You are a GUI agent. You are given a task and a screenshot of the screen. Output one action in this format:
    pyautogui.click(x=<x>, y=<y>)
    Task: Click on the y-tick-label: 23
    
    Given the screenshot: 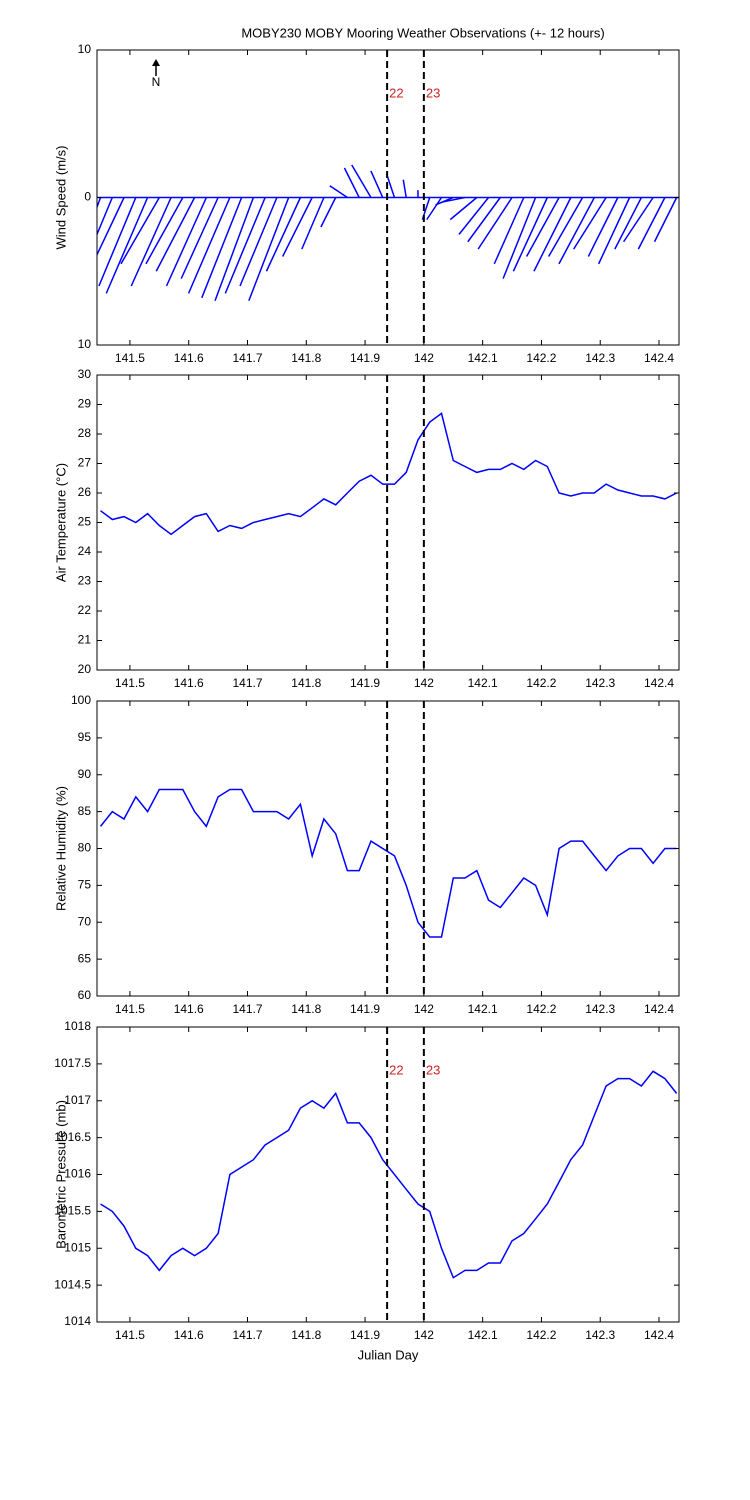 What is the action you would take?
    pyautogui.click(x=85, y=581)
    